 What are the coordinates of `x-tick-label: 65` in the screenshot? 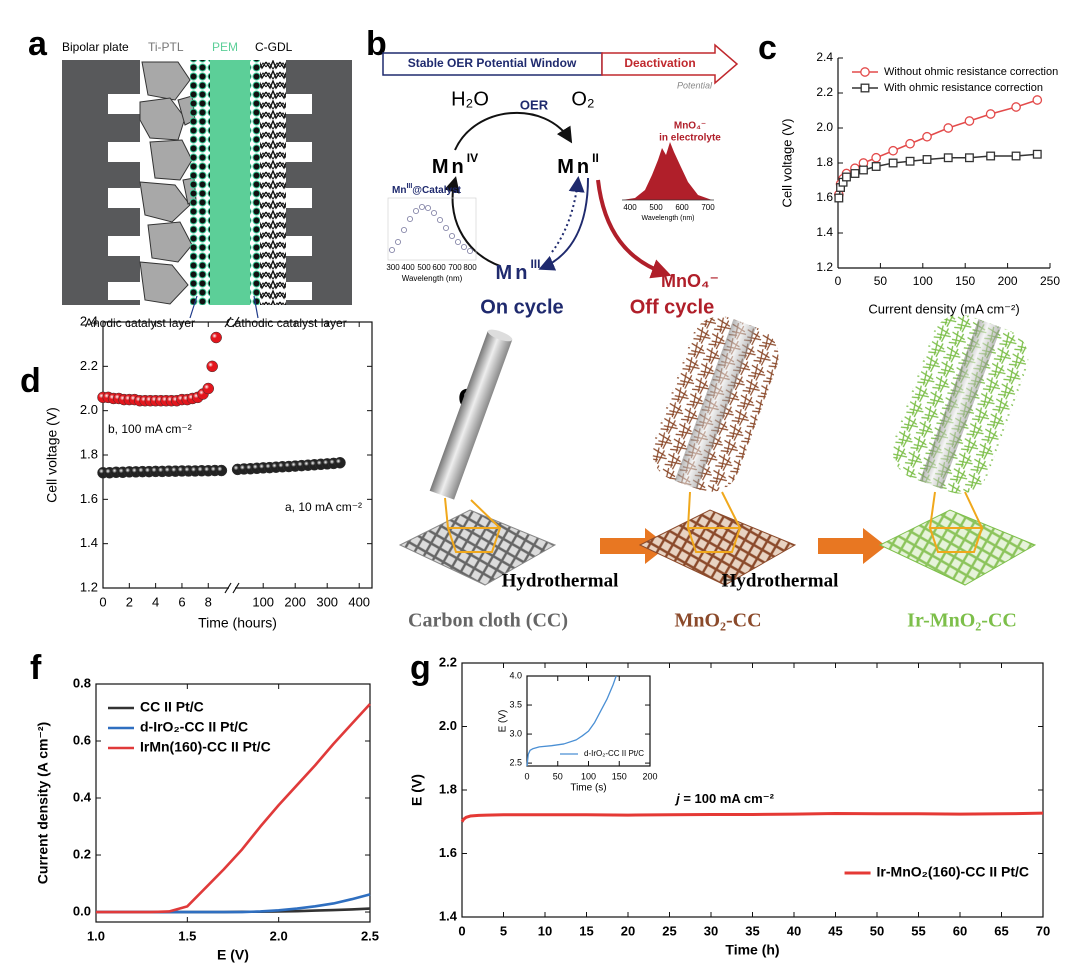 It's located at (1001, 930).